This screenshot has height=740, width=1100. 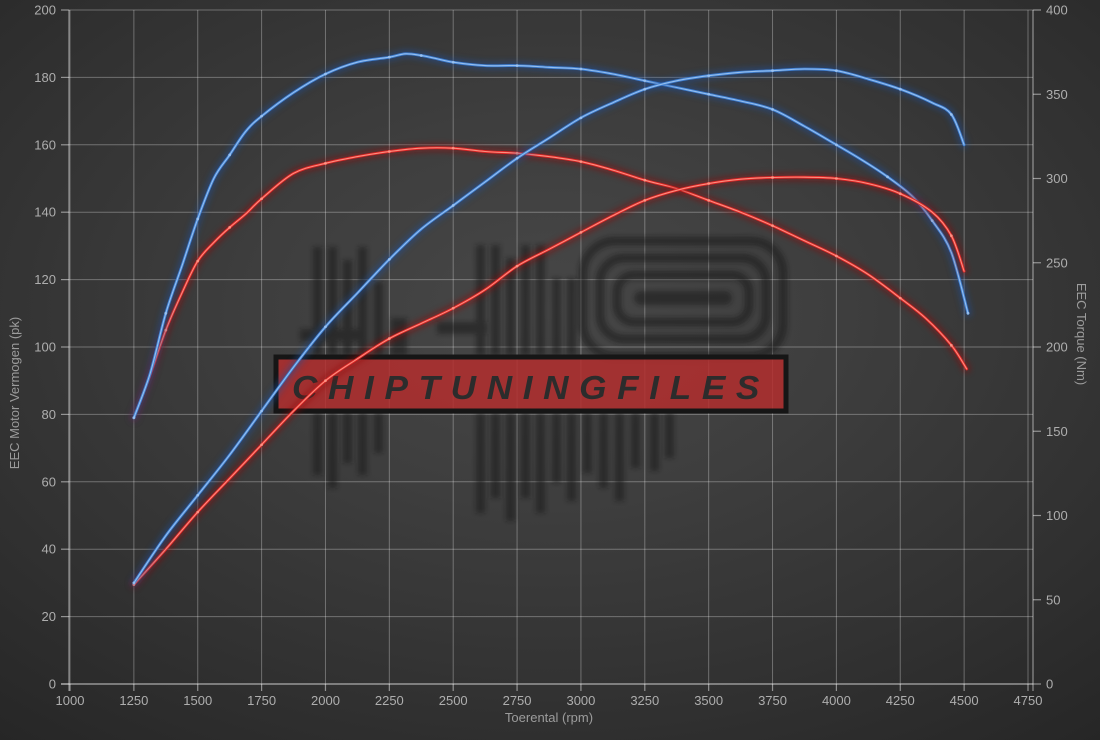 I want to click on y-right-tick-label: 250, so click(x=1057, y=262).